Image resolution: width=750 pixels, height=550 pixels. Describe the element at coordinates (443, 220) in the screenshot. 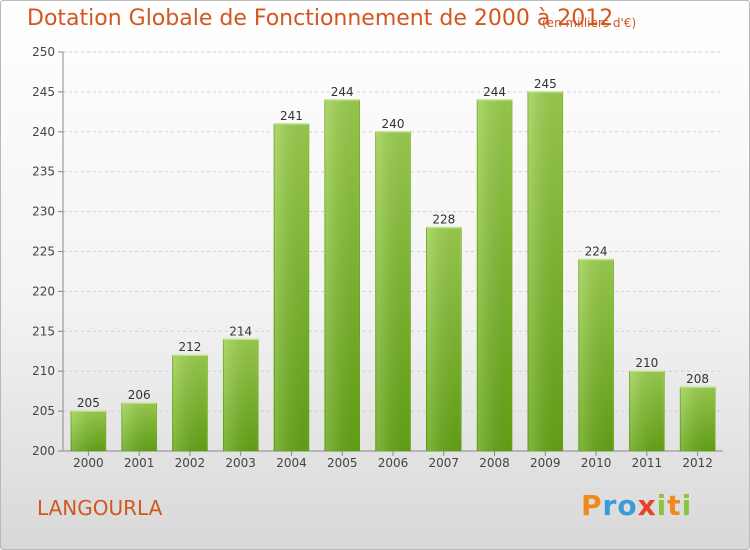

I see `data-label-2007: 228` at that location.